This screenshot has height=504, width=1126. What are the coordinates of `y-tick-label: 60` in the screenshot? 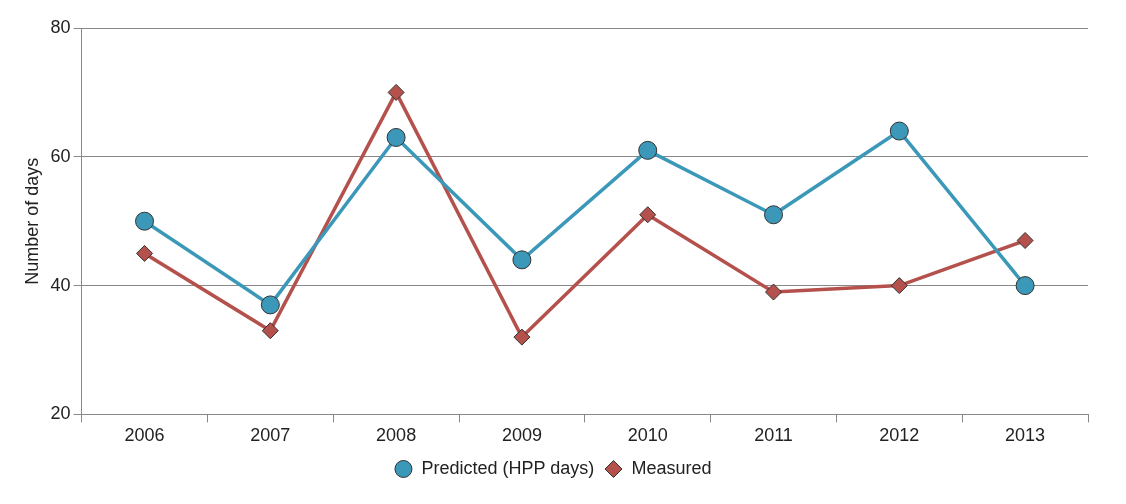 It's located at (60, 155).